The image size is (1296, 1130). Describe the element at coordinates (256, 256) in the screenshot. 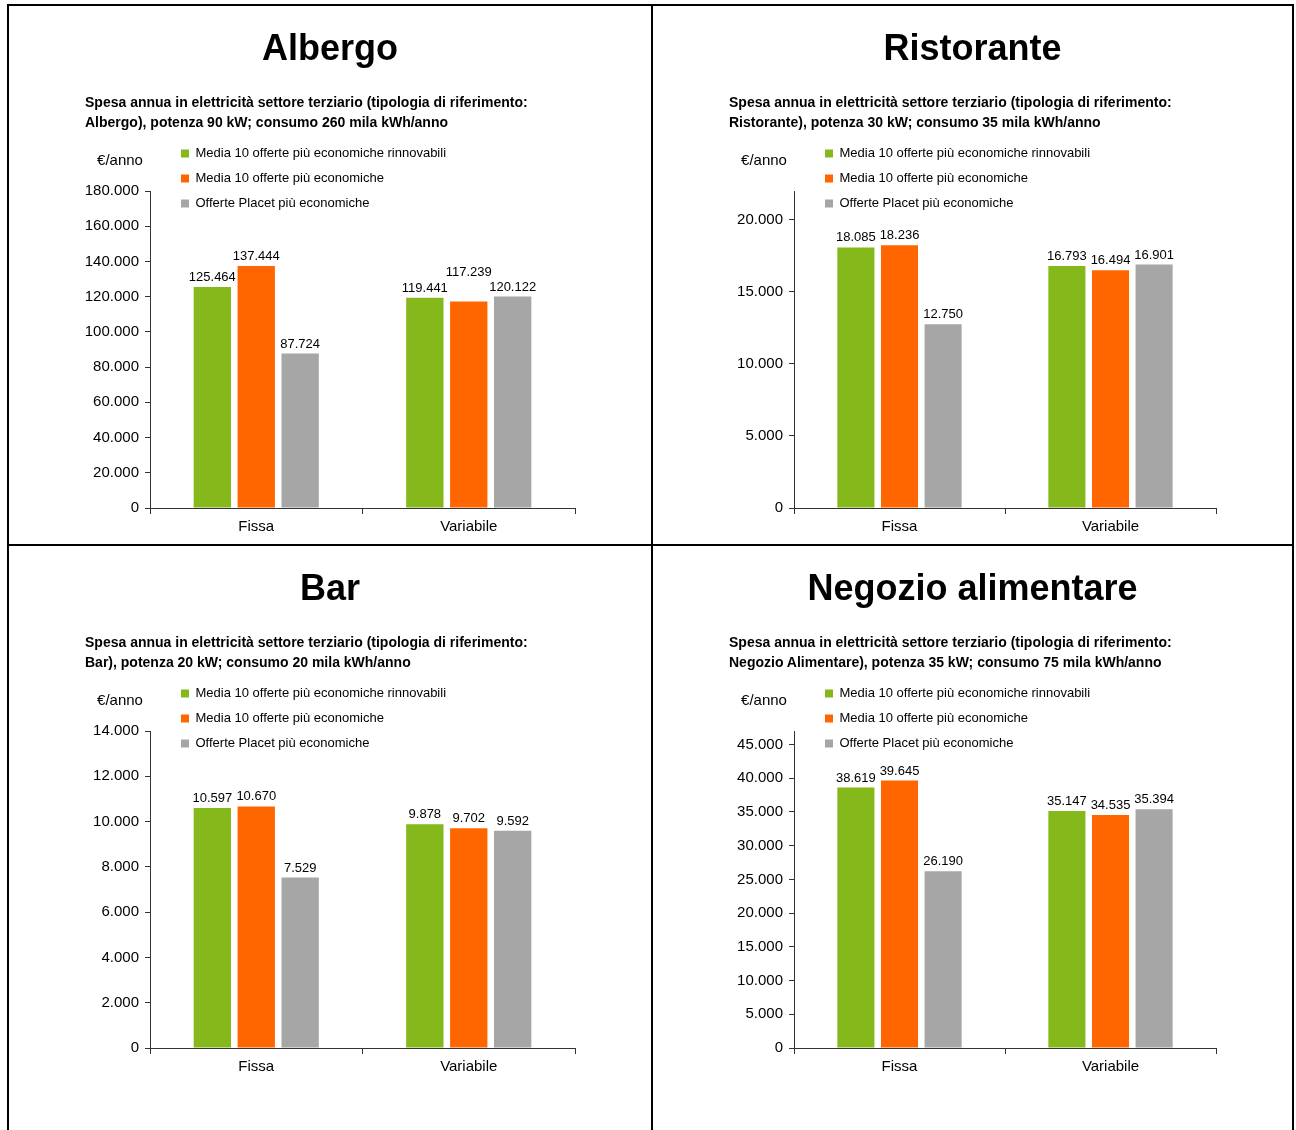

I see `data-label: 137.444` at that location.